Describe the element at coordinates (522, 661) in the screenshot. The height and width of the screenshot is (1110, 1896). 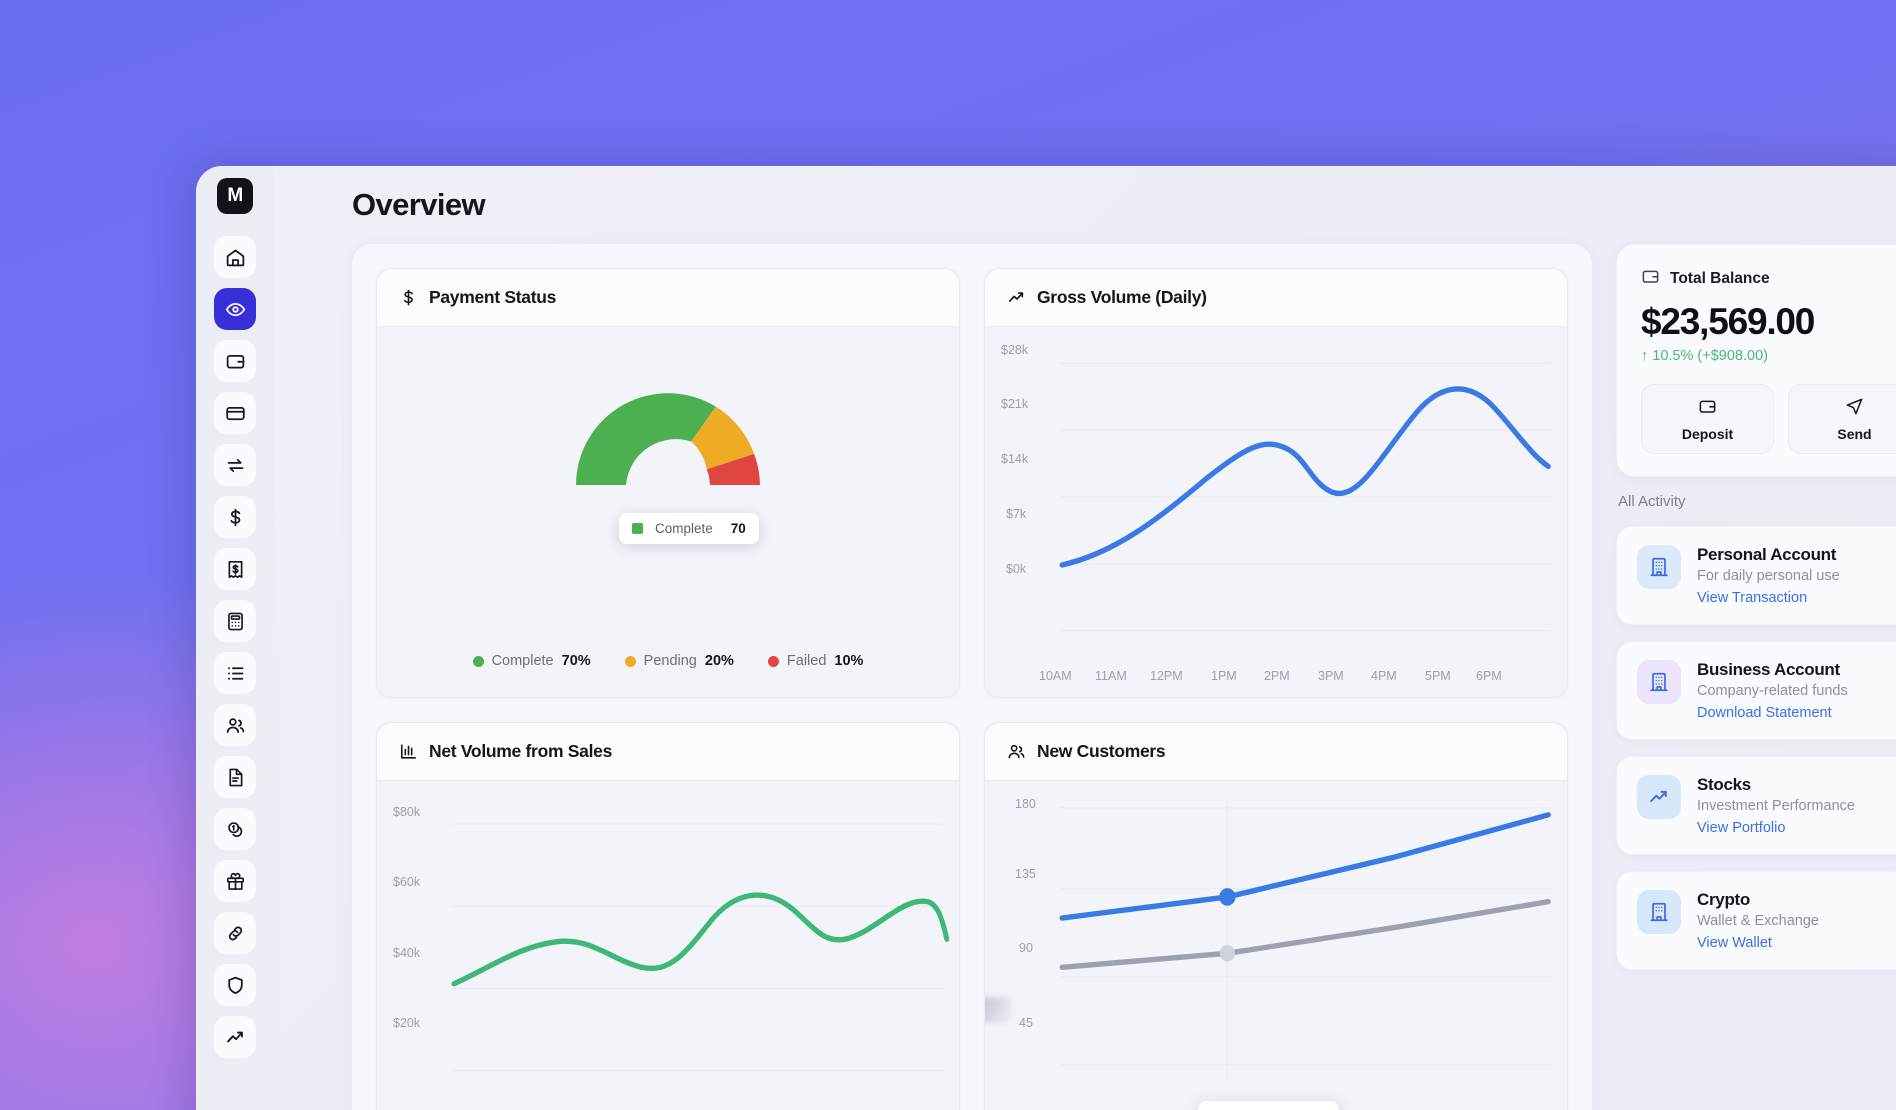
I see `legend-label: Complete` at that location.